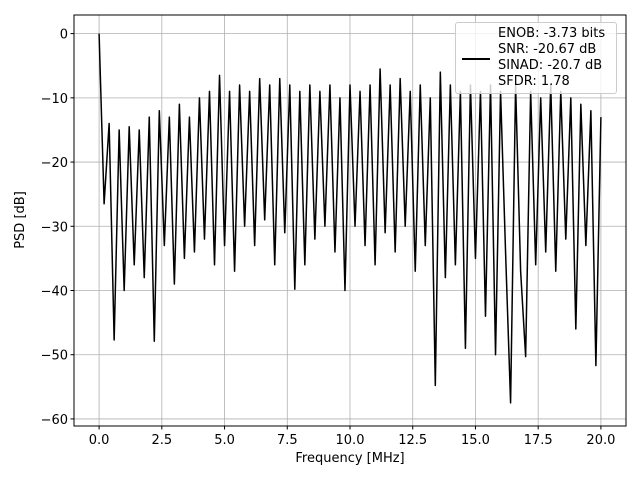  What do you see at coordinates (538, 440) in the screenshot?
I see `x-tick-label: 17.5` at bounding box center [538, 440].